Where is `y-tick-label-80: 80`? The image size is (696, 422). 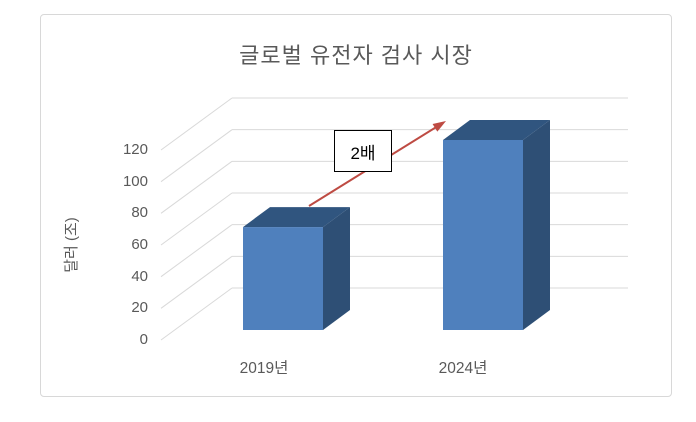
y-tick-label-80: 80 is located at coordinates (139, 213).